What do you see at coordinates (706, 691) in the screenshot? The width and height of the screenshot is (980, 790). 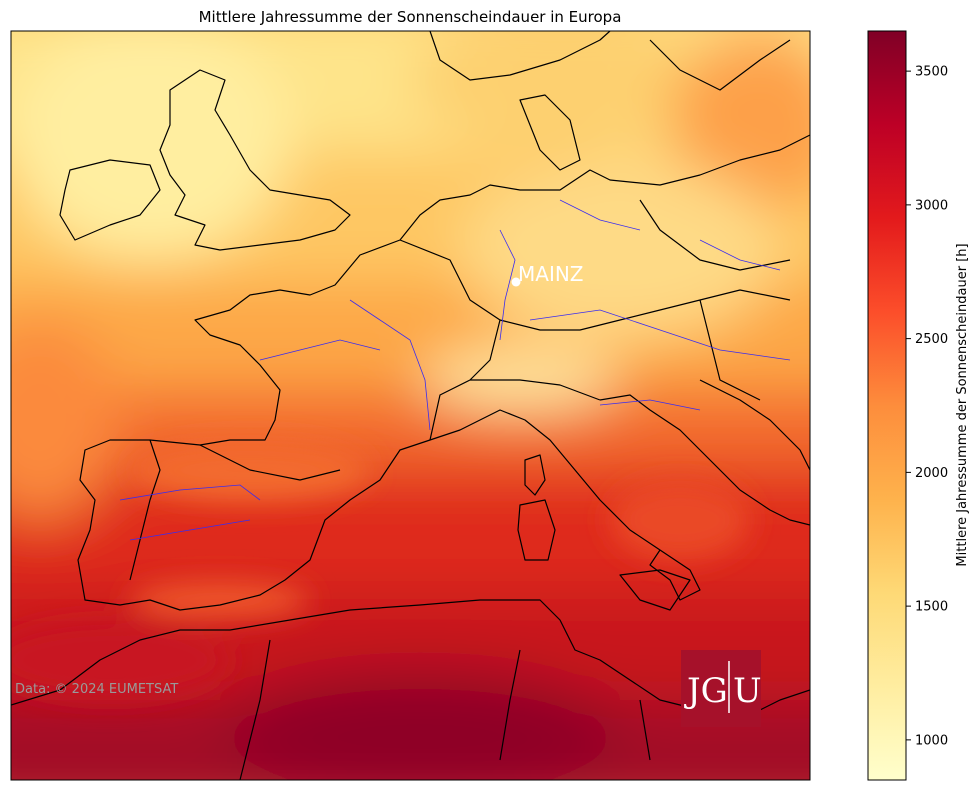 I see `jgu-logo-left: JG` at bounding box center [706, 691].